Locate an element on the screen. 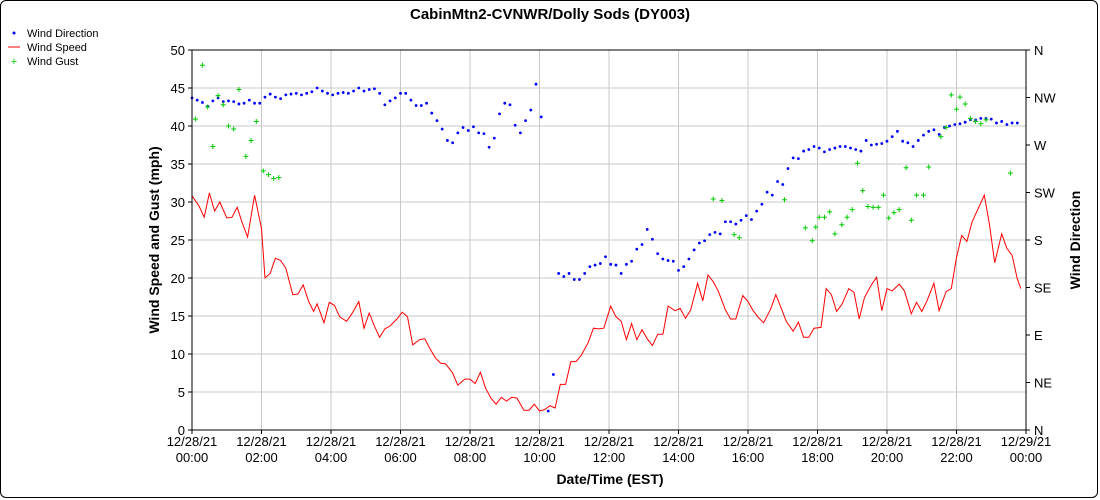 The width and height of the screenshot is (1100, 500). y2-tick-label: N is located at coordinates (1038, 430).